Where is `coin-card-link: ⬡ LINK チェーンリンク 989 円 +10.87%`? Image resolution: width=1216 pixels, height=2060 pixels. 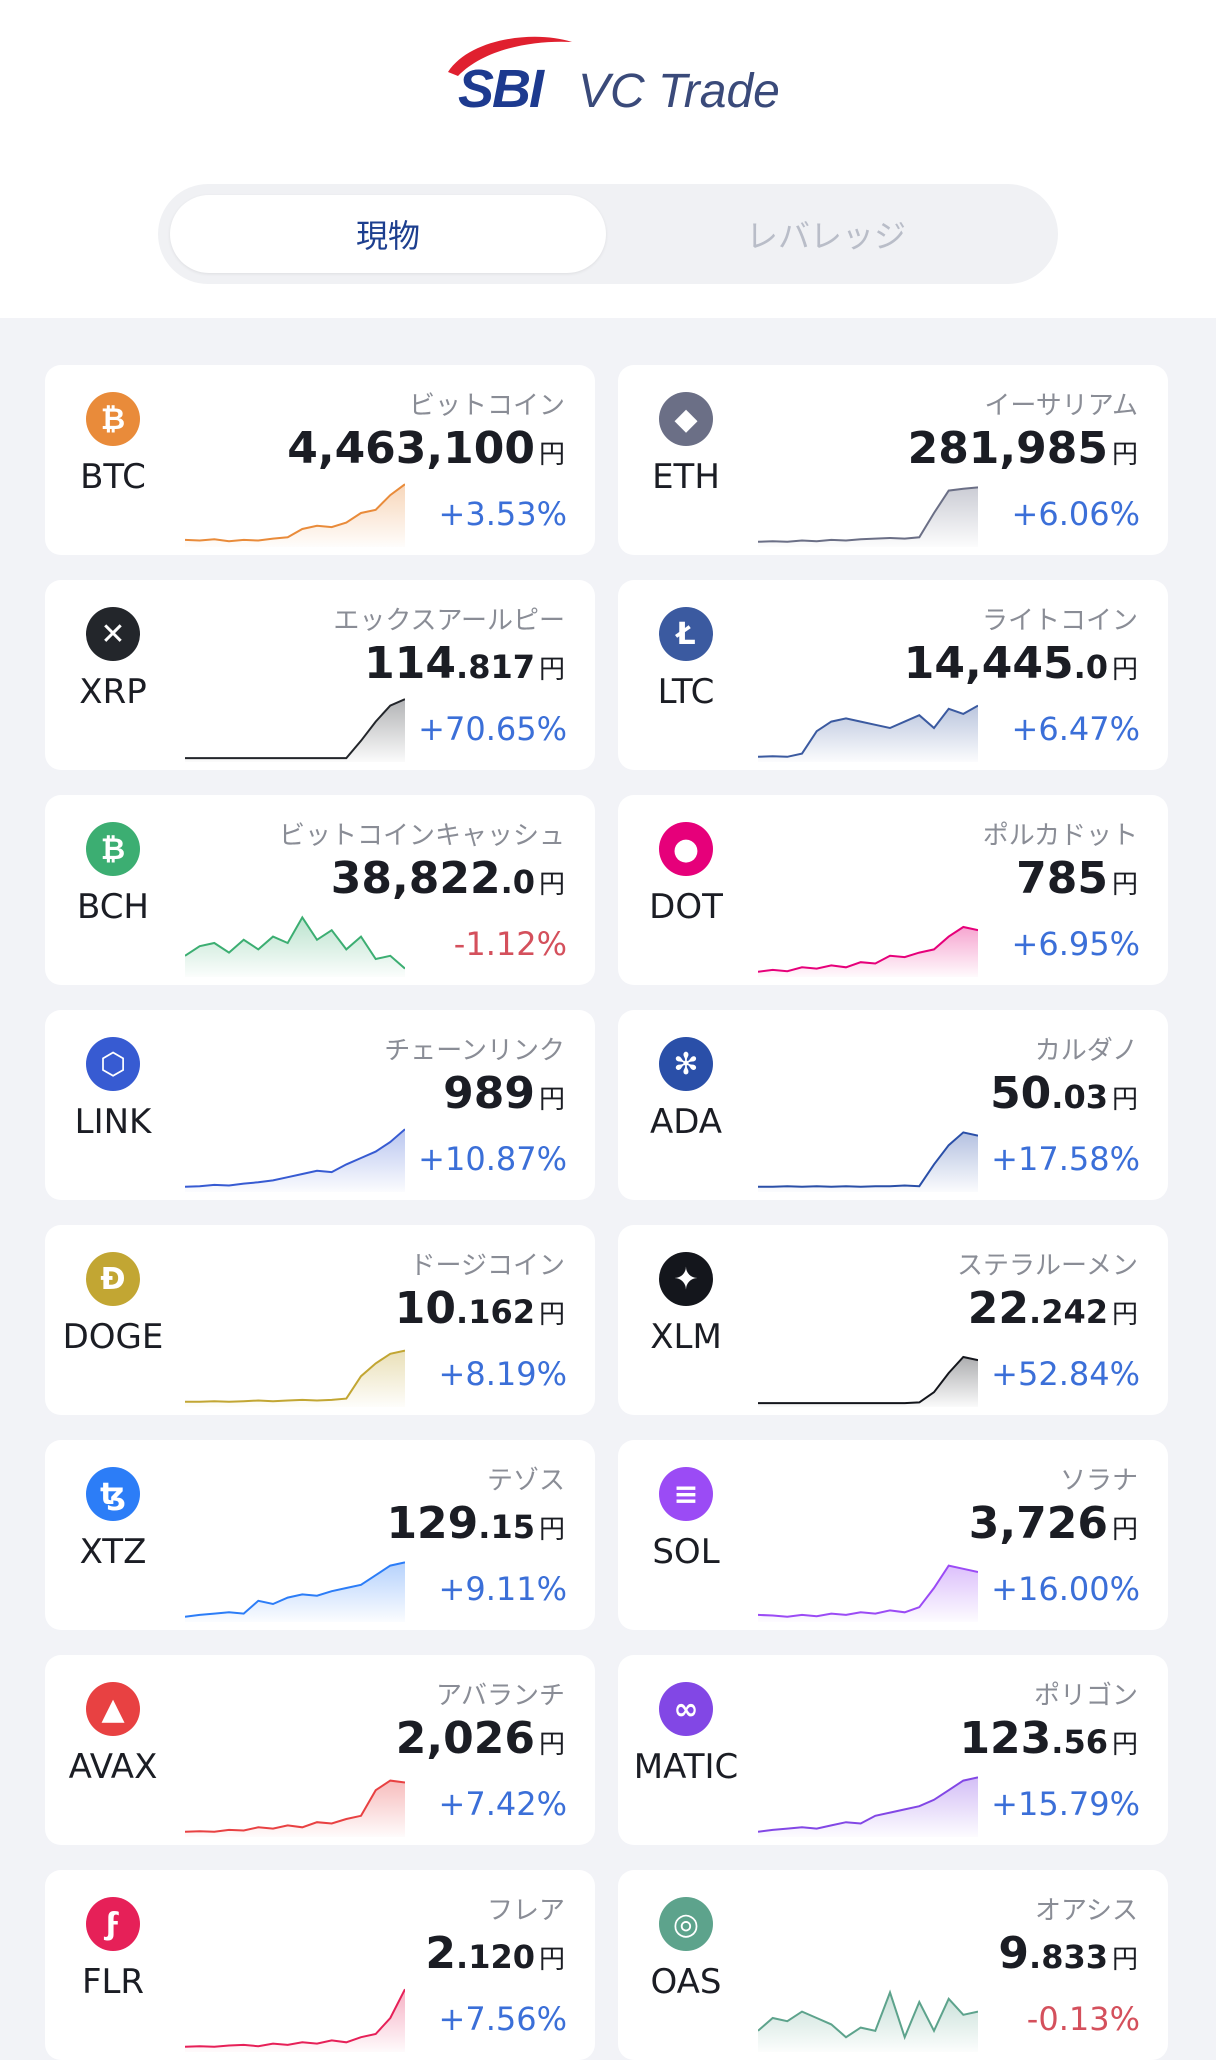 coin-card-link: ⬡ LINK チェーンリンク 989 円 +10.87% is located at coordinates (320, 1105).